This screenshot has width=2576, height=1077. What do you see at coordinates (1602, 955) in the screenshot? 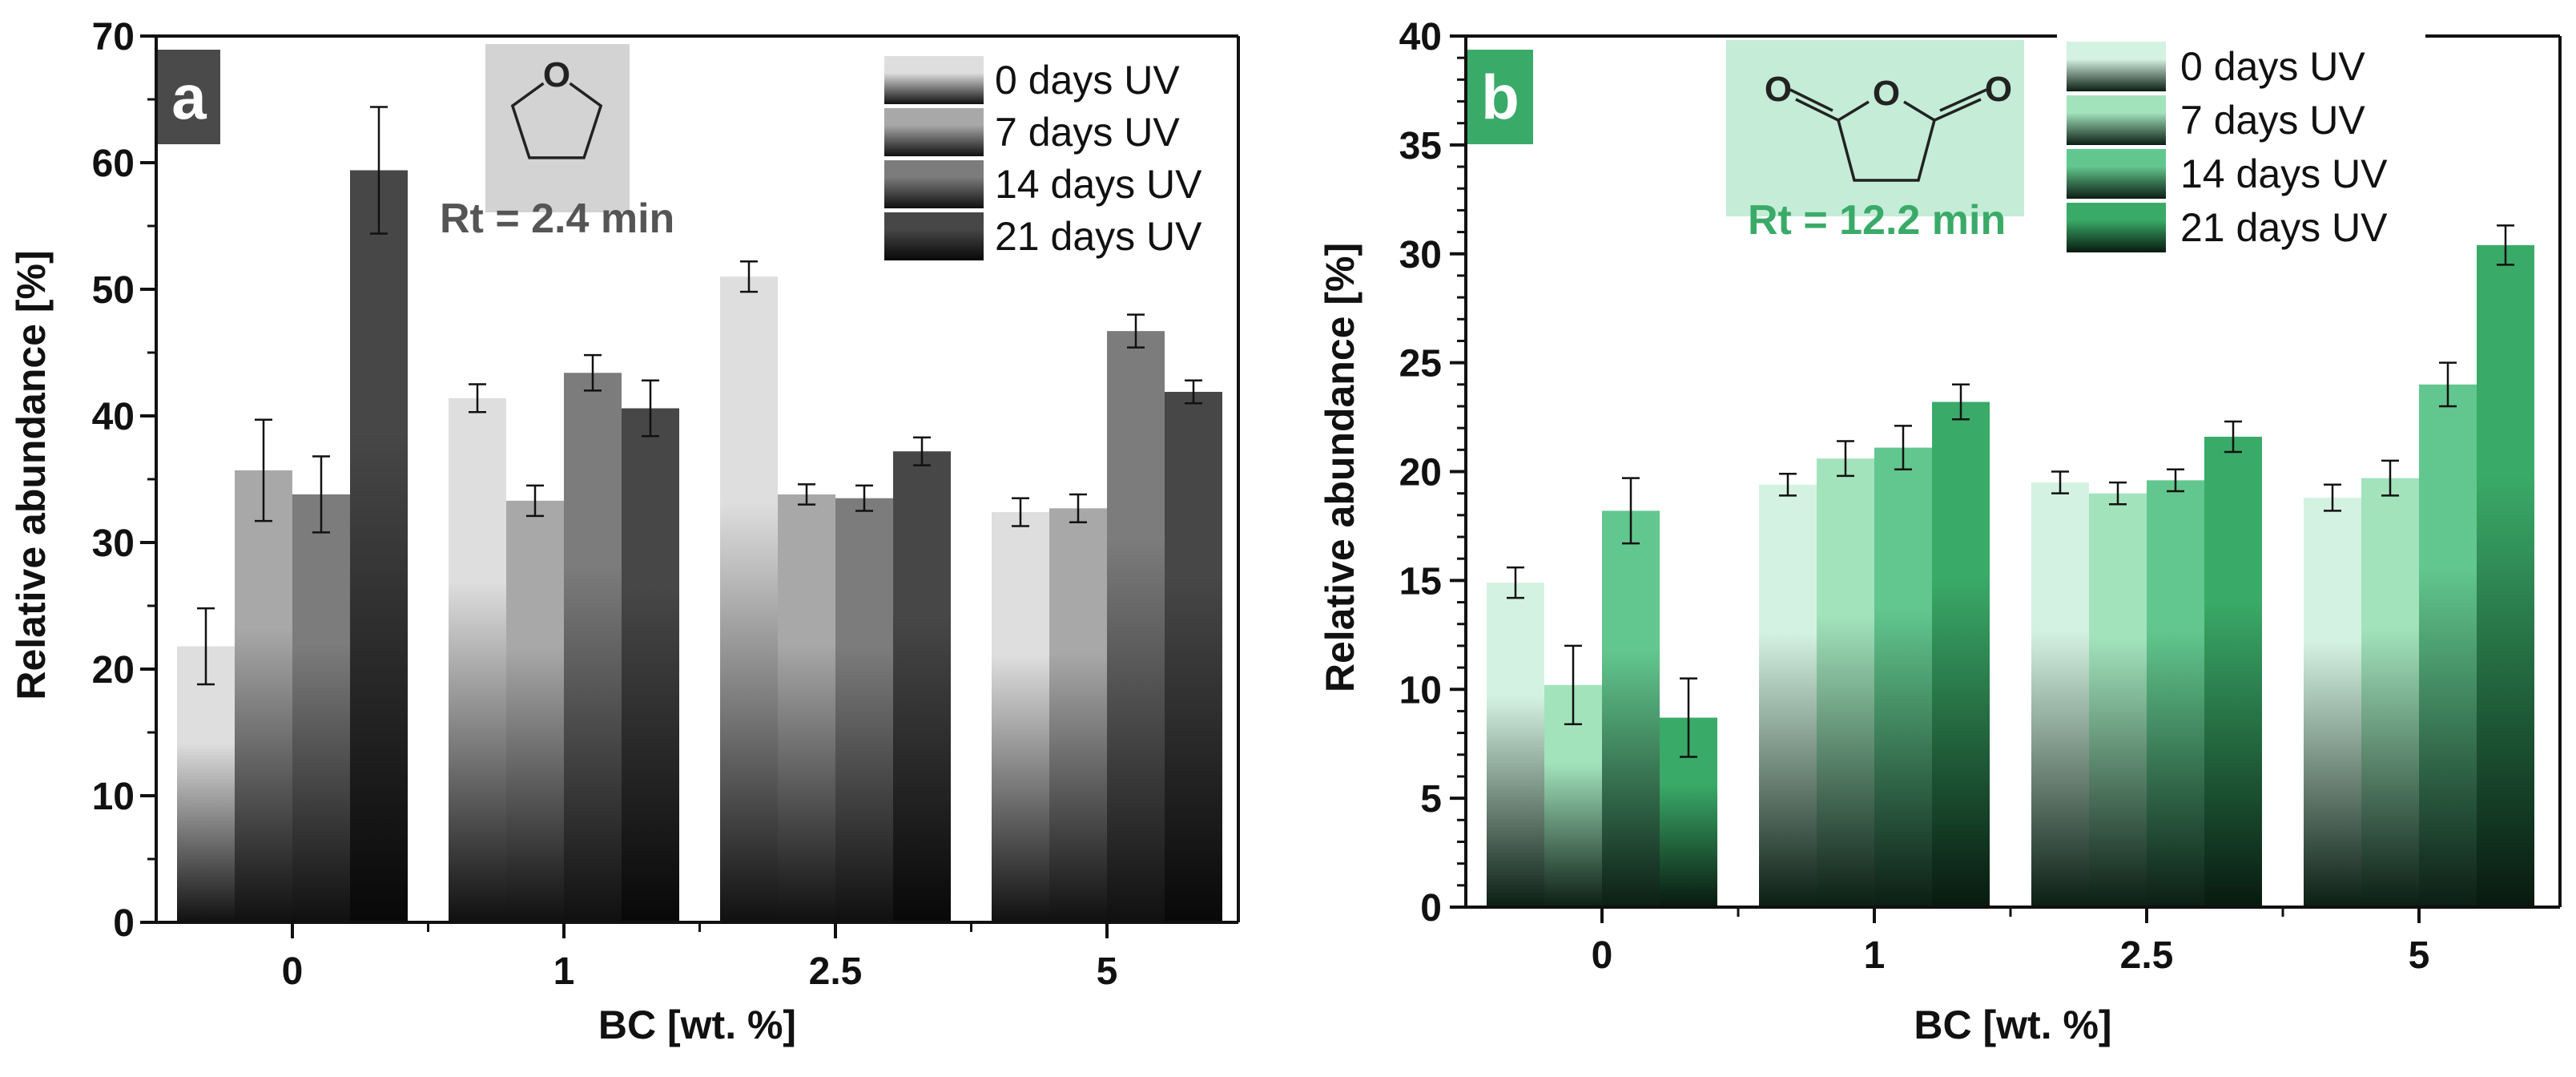
I see `x-tick-label: 0` at bounding box center [1602, 955].